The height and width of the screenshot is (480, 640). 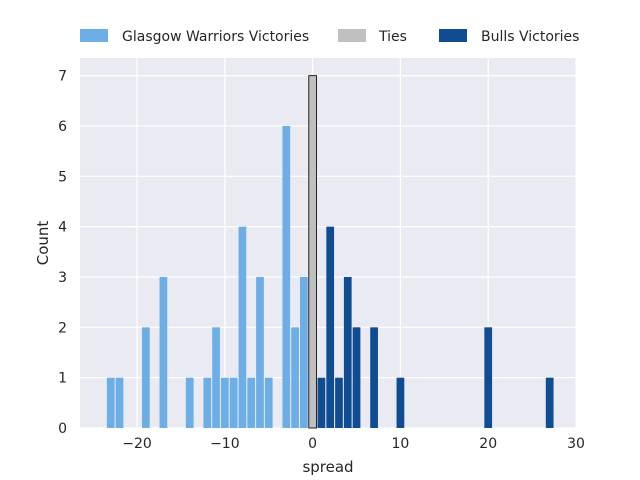 What do you see at coordinates (488, 444) in the screenshot?
I see `x-tick-label: 20` at bounding box center [488, 444].